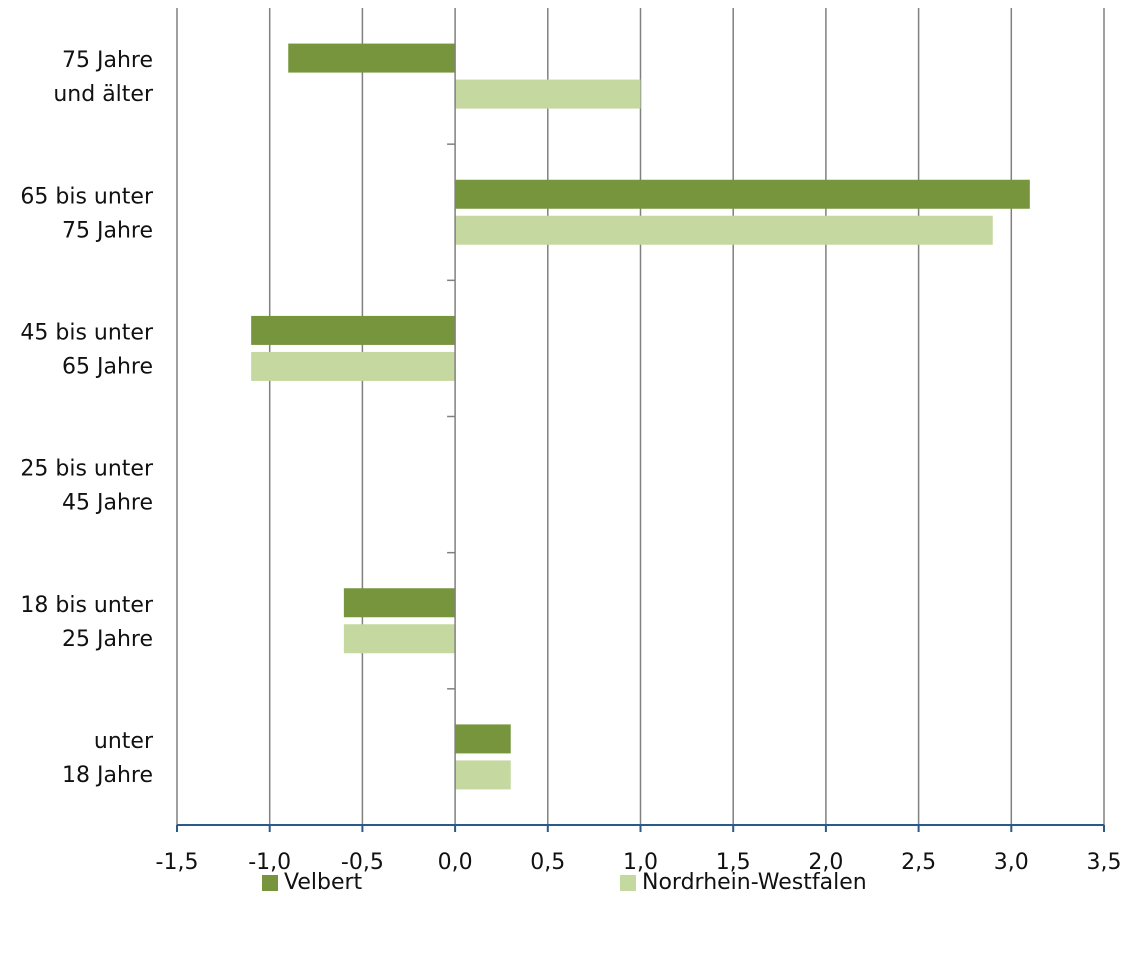  I want to click on legend-label-nordrhein-westfalen: Nordrhein-Westfalen, so click(754, 882).